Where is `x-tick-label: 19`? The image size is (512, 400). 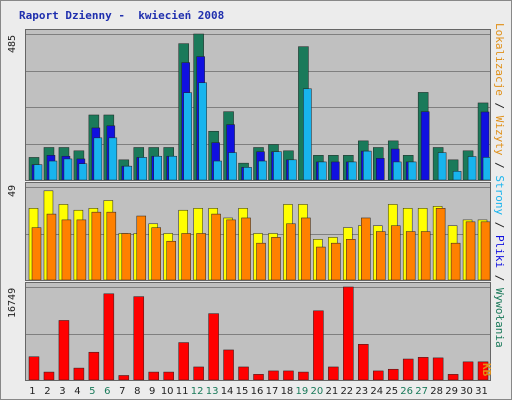 x-tick-label: 19 is located at coordinates (302, 391).